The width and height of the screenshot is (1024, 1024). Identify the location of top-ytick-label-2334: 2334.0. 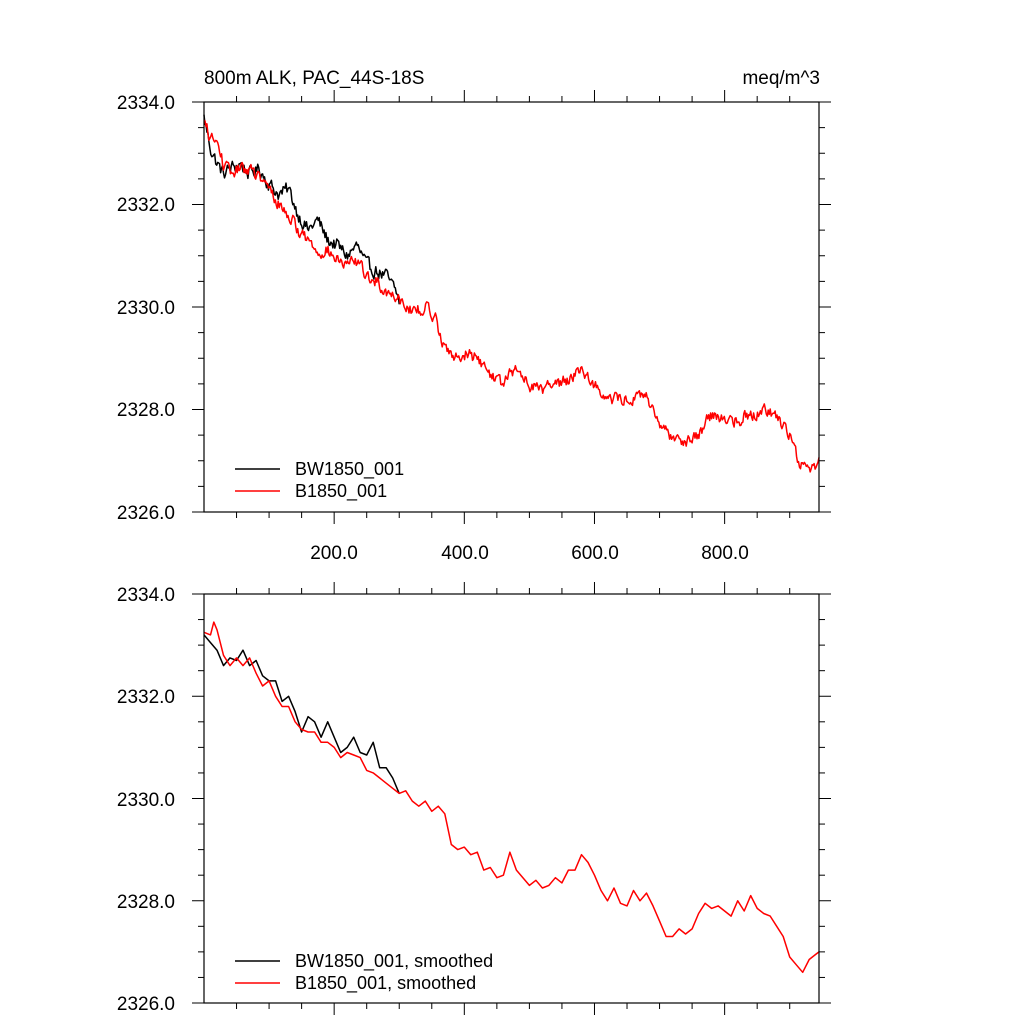
(146, 103).